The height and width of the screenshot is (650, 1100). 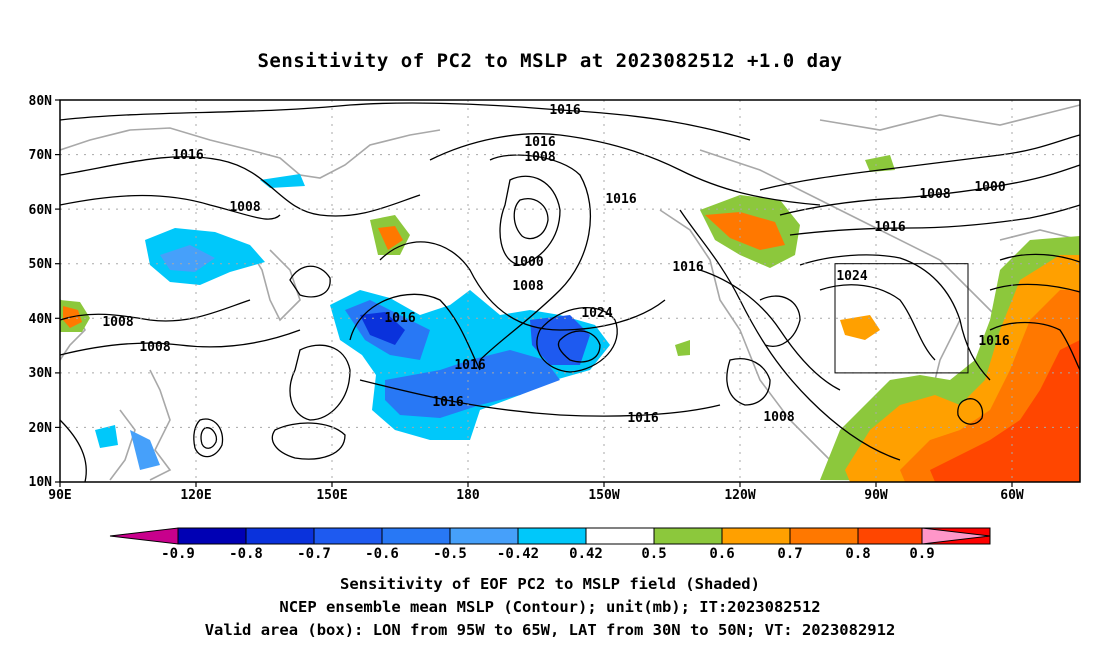 I want to click on colorbar-boxes, so click(x=584, y=536).